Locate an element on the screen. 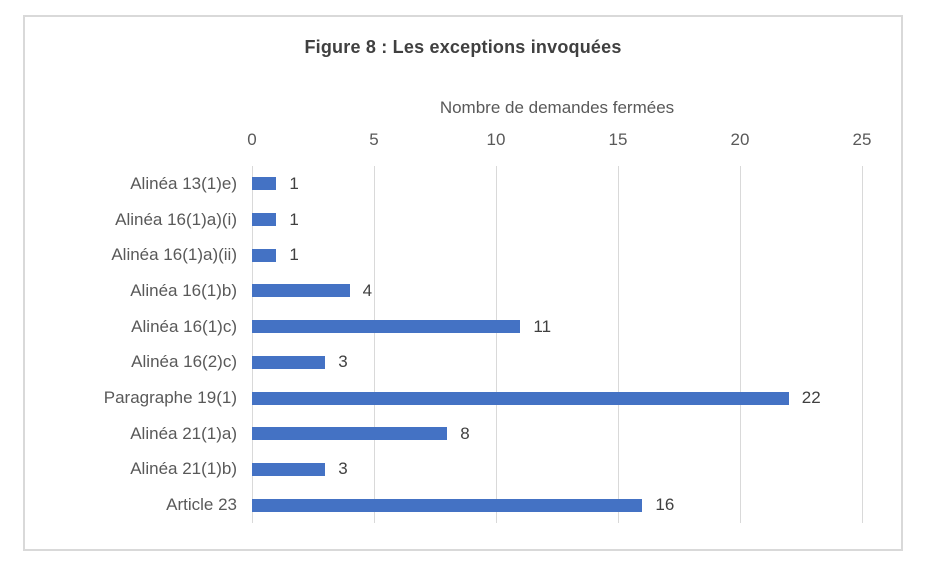 This screenshot has height=573, width=927. value-label: 16 is located at coordinates (665, 505).